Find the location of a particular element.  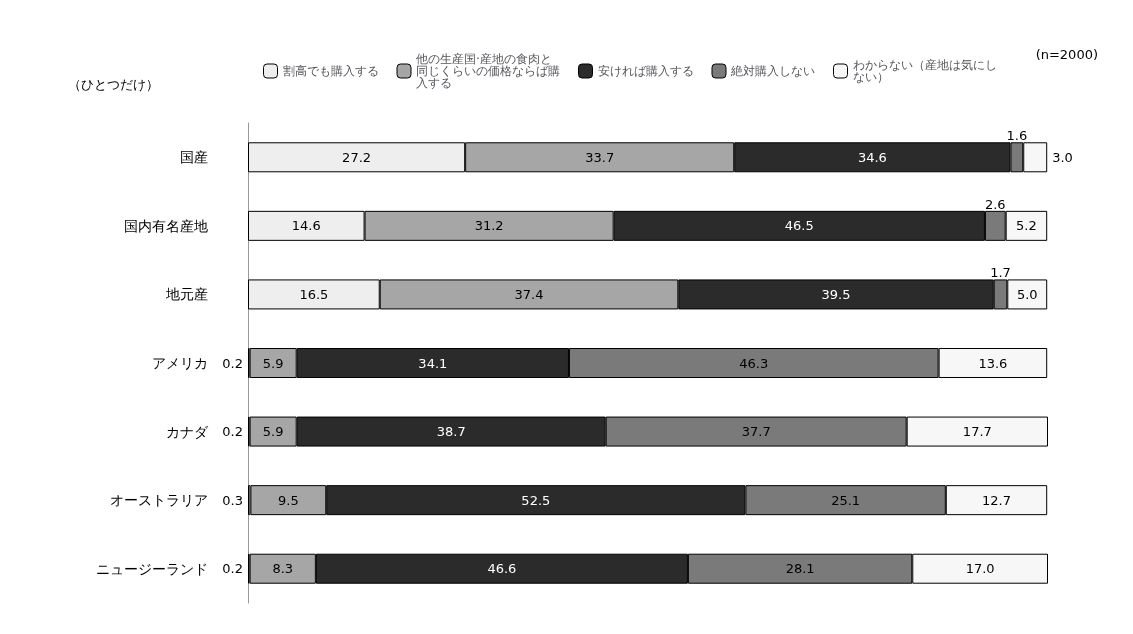

data-label: 25.1 is located at coordinates (846, 500).